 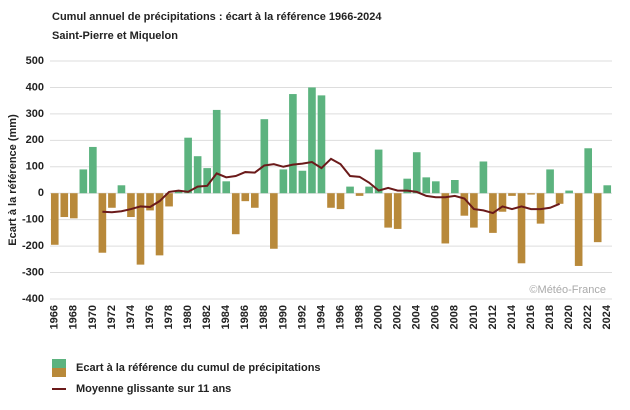 What do you see at coordinates (33, 246) in the screenshot?
I see `y-tick-label: -200` at bounding box center [33, 246].